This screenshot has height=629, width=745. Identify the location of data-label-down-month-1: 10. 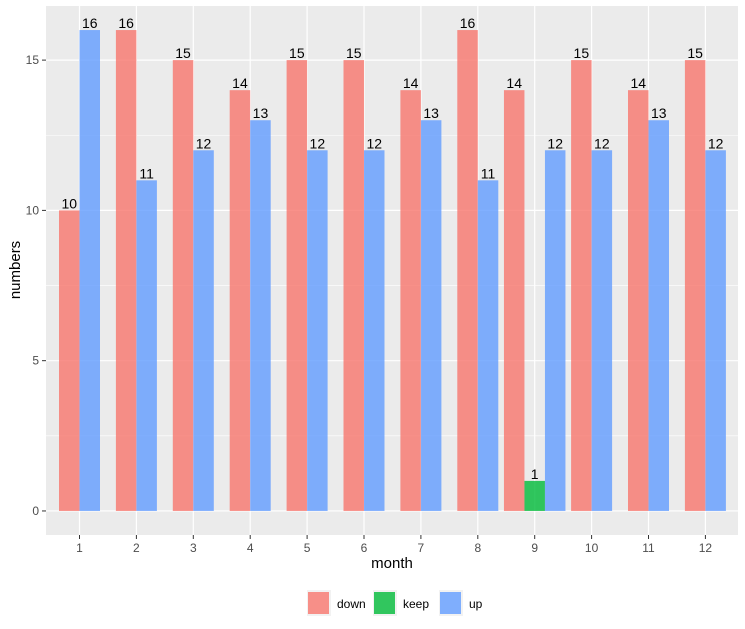
(69, 203).